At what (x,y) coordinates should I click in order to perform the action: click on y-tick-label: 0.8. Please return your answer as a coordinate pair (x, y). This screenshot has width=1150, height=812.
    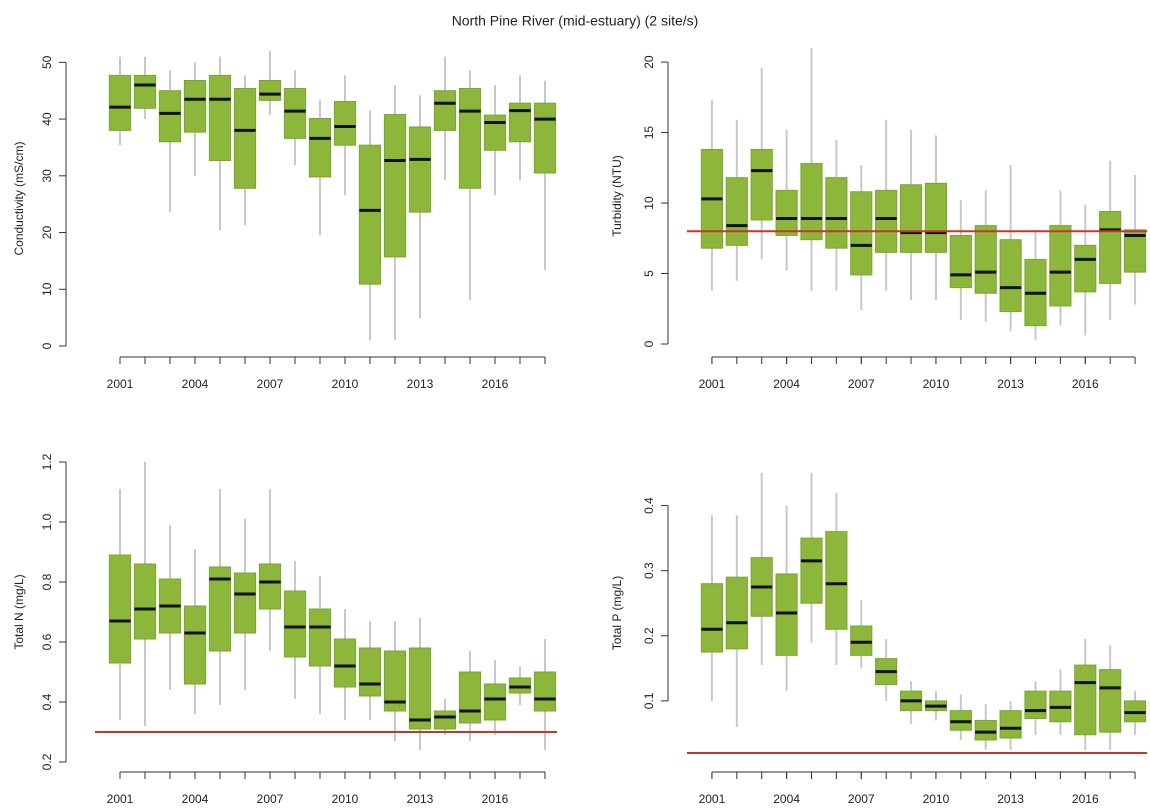
    Looking at the image, I should click on (47, 581).